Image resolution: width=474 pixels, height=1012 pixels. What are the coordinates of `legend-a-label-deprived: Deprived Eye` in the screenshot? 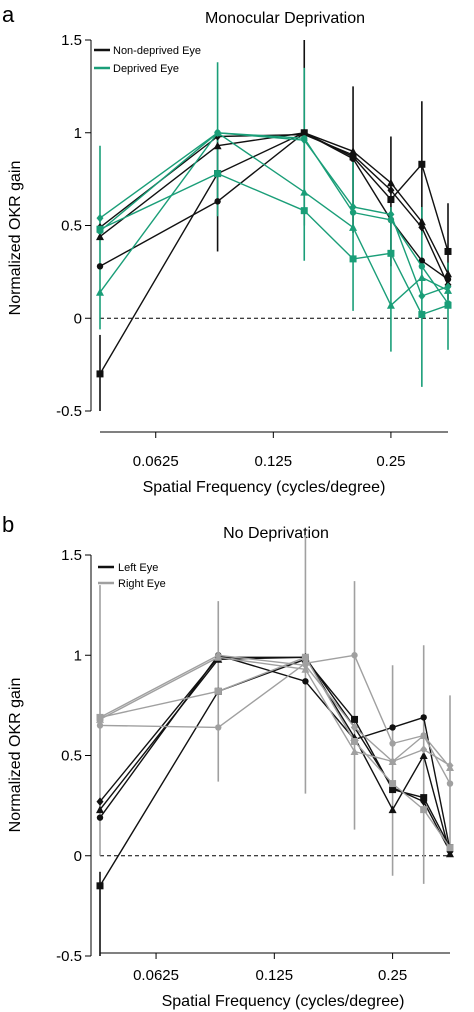 It's located at (146, 69).